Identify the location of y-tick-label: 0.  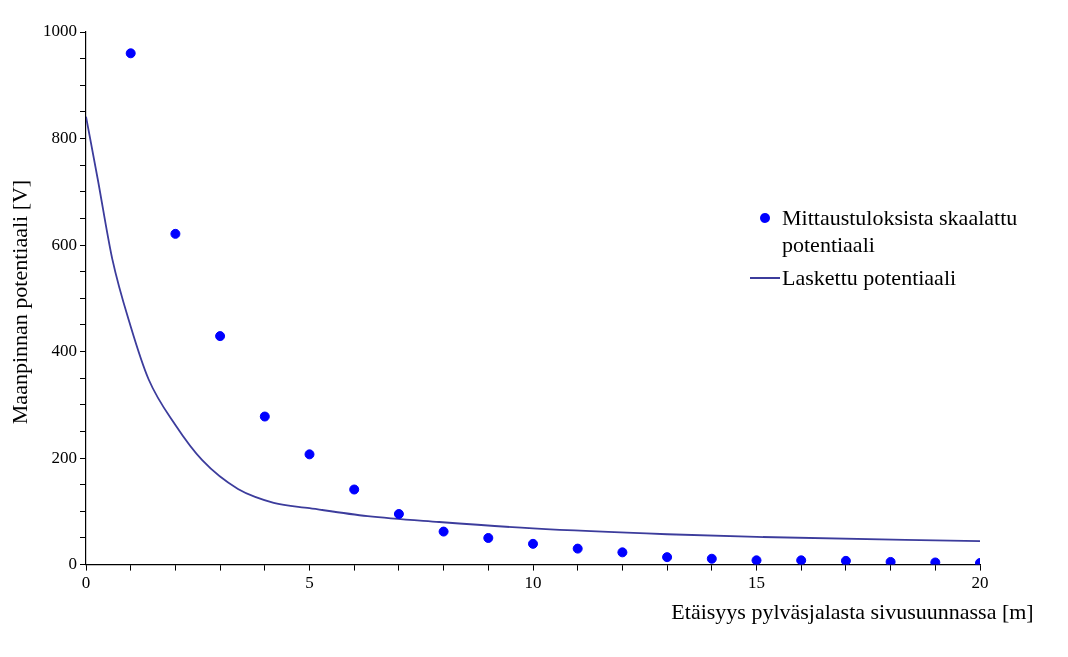
(72, 564).